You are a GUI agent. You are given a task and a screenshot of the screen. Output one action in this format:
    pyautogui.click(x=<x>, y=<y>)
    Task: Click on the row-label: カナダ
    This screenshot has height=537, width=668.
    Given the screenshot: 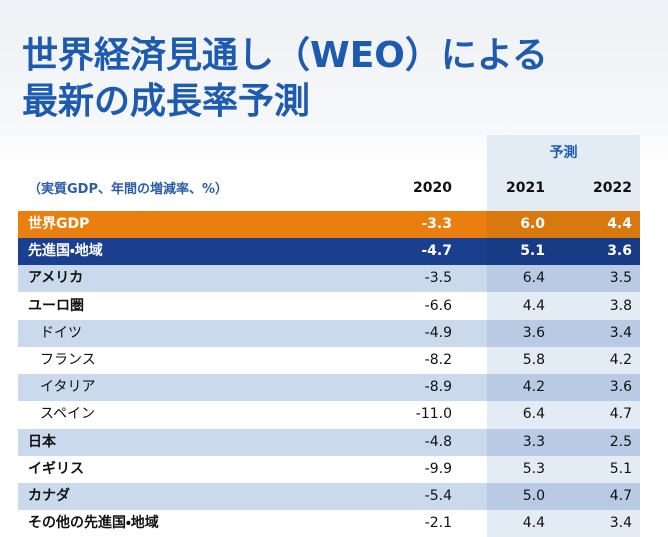 What is the action you would take?
    pyautogui.click(x=49, y=496)
    